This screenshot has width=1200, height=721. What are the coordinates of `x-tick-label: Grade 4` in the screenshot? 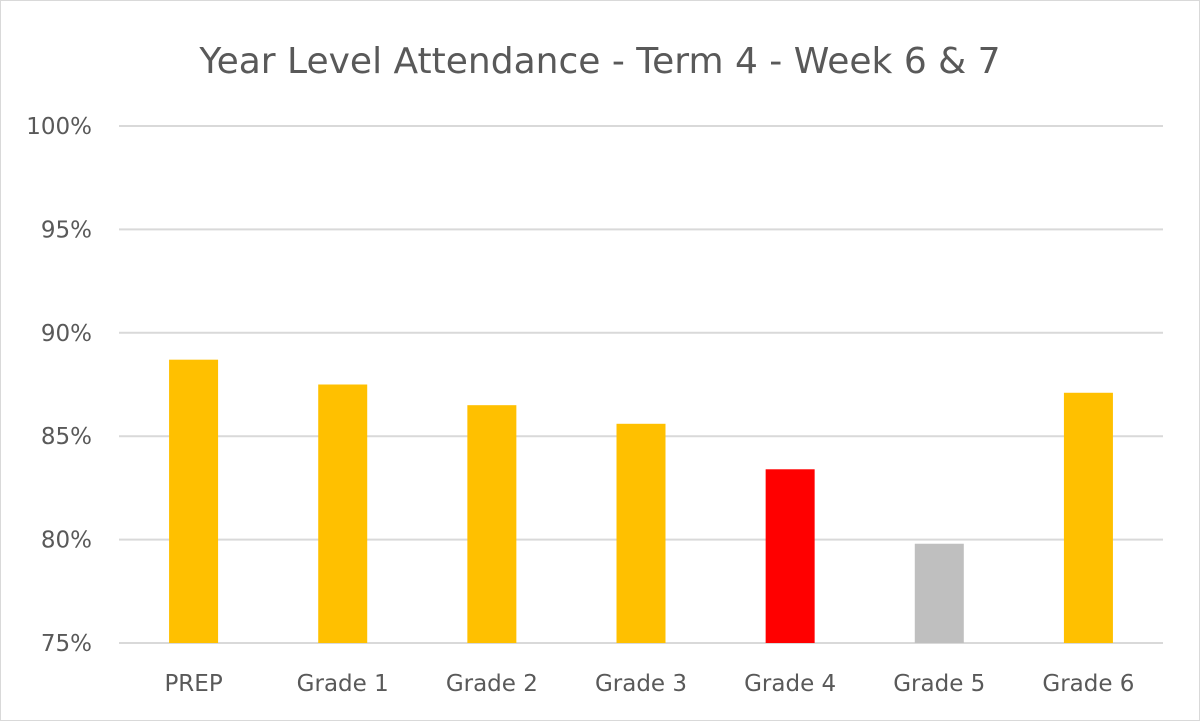 It's located at (790, 684).